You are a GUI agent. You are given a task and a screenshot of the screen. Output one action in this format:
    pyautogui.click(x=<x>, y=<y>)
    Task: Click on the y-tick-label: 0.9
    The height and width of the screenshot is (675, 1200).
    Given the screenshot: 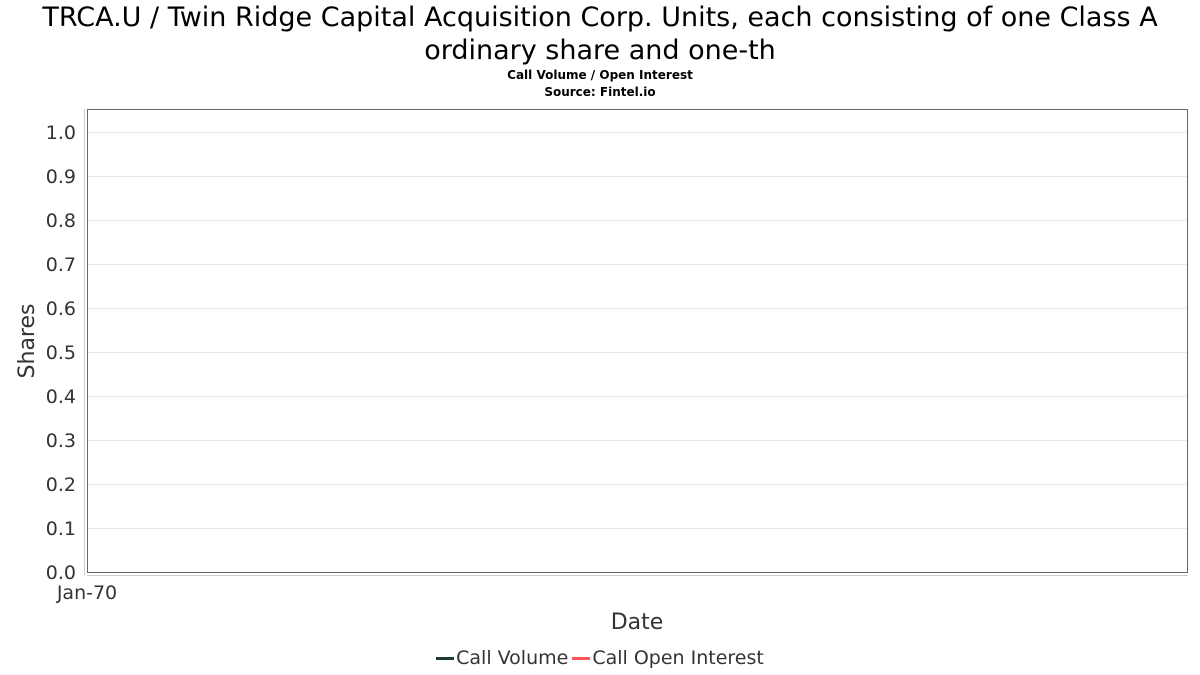 What is the action you would take?
    pyautogui.click(x=61, y=177)
    